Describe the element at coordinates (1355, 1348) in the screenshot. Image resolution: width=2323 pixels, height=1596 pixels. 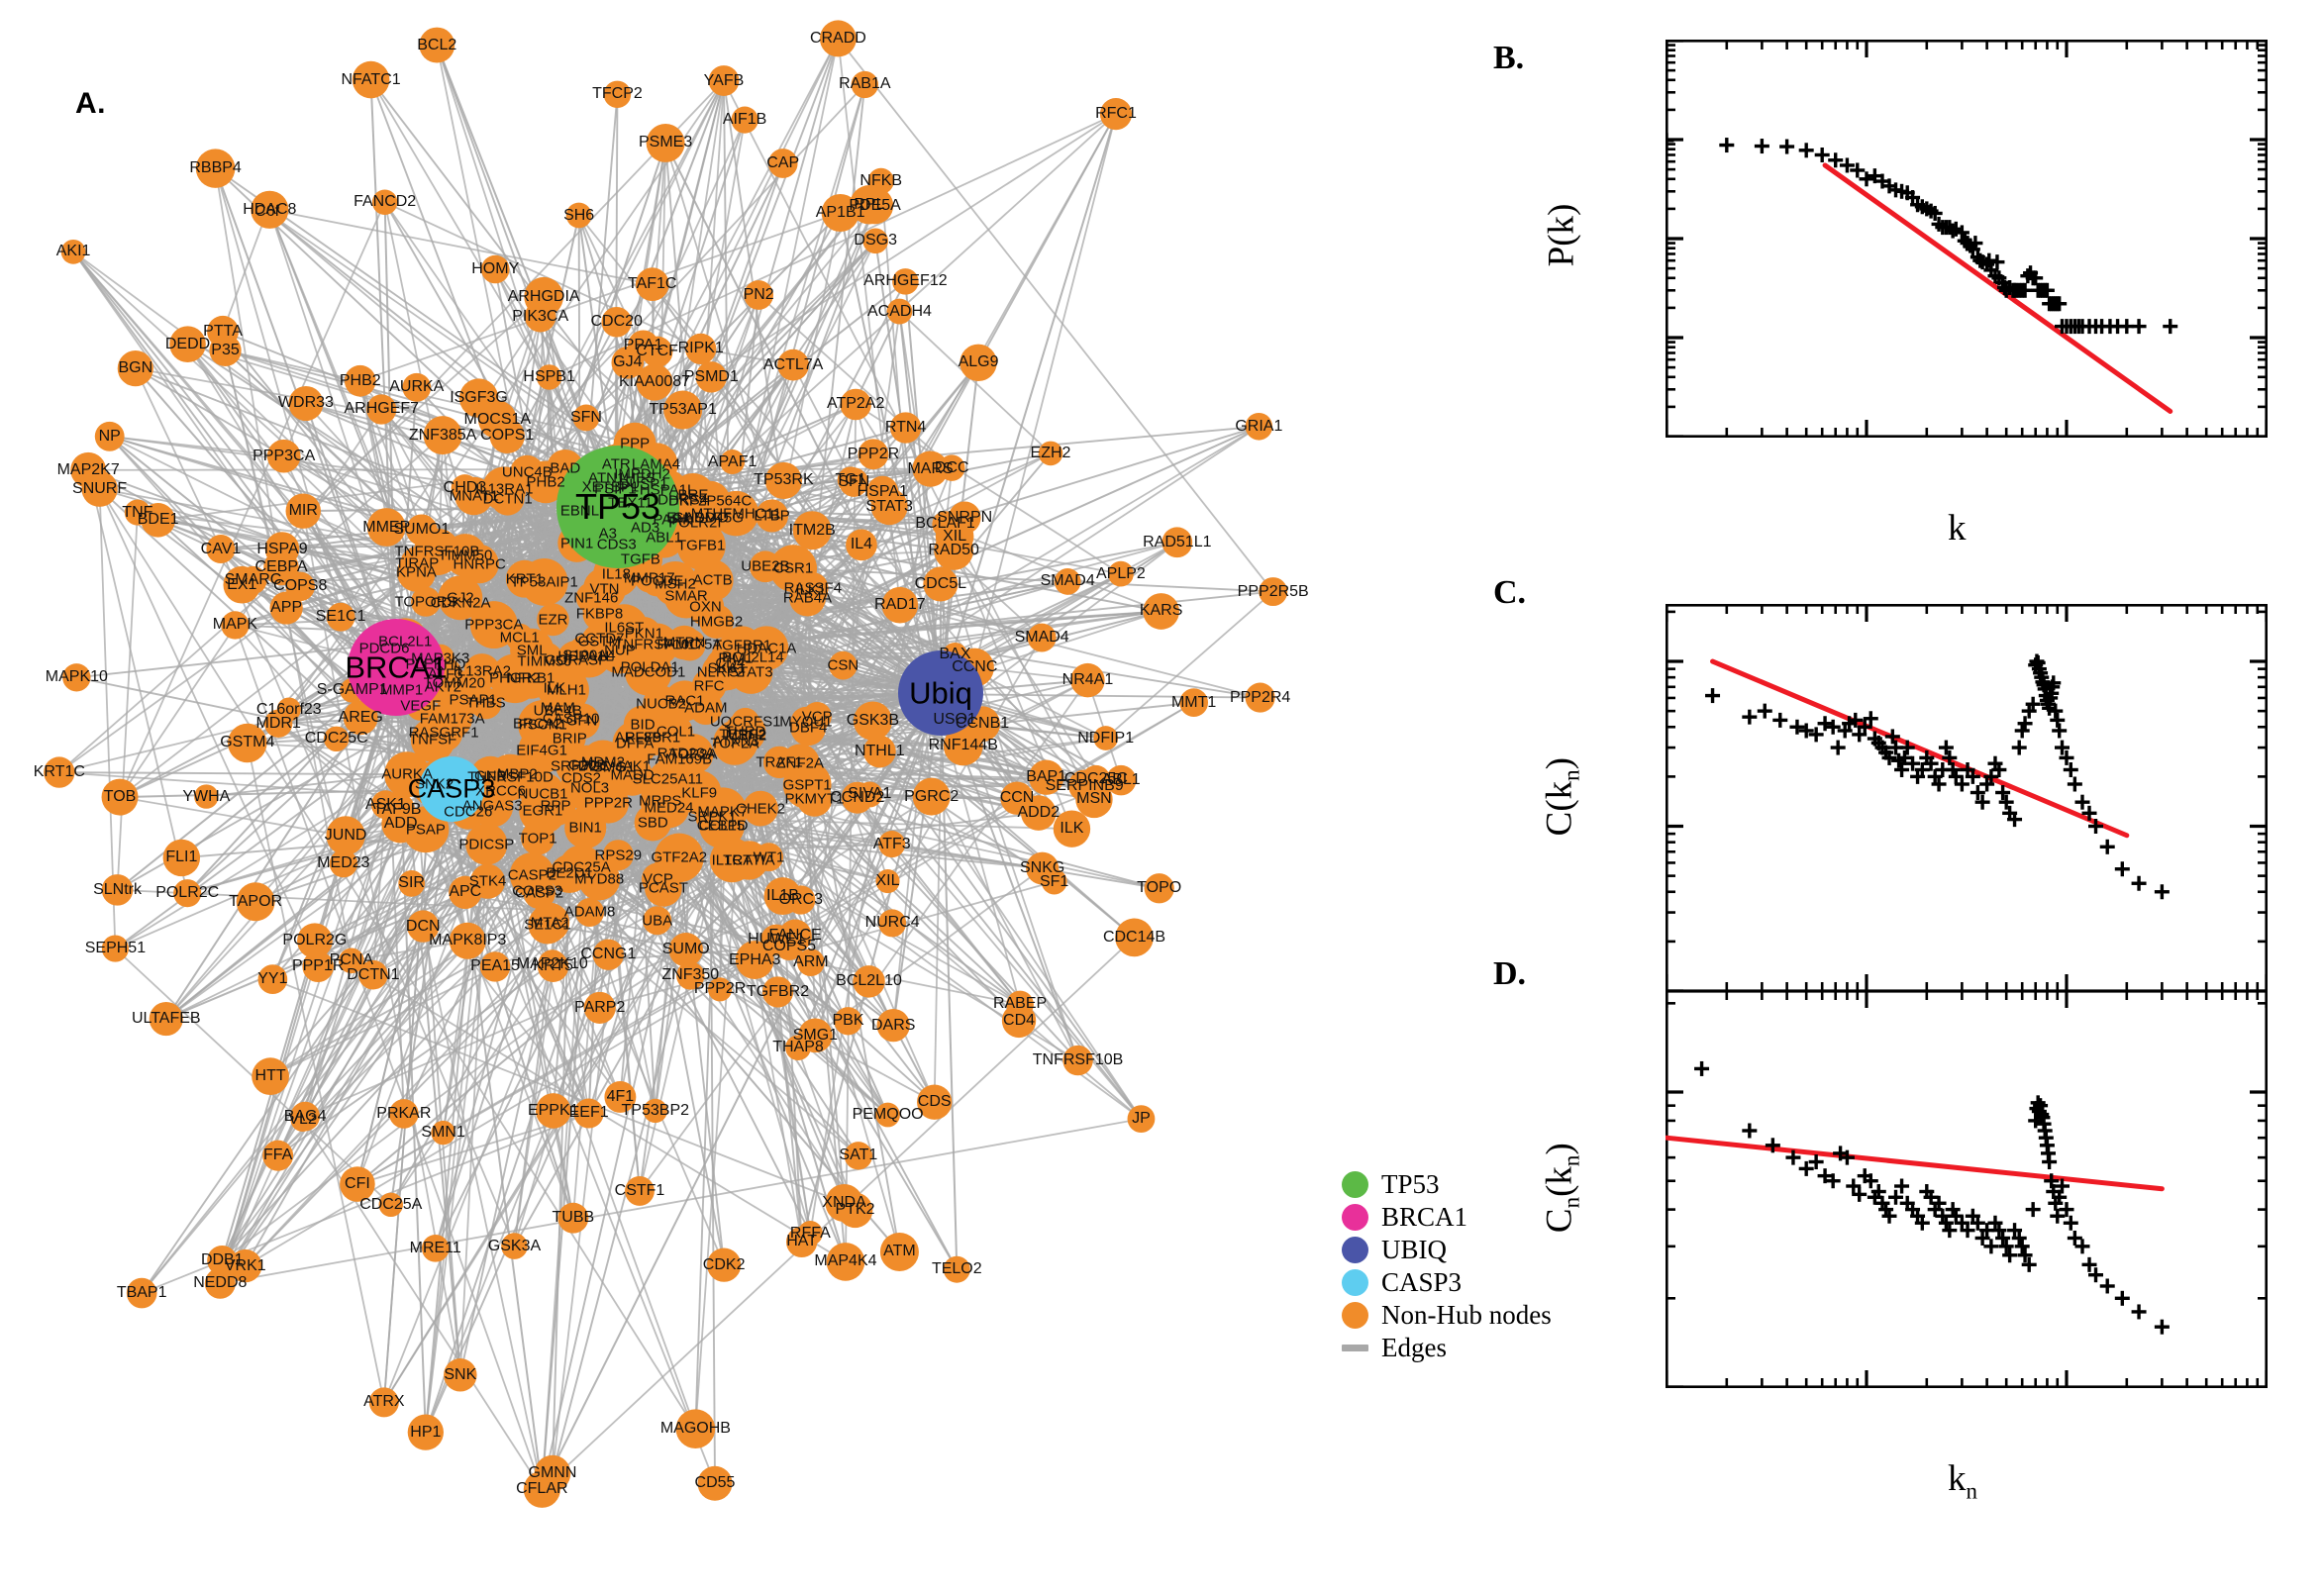
I see `legend-line-icon` at that location.